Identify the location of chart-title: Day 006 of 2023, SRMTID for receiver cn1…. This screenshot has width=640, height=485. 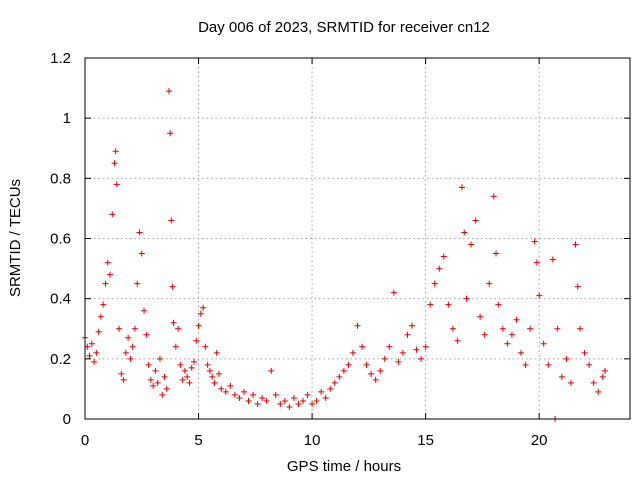
(344, 27).